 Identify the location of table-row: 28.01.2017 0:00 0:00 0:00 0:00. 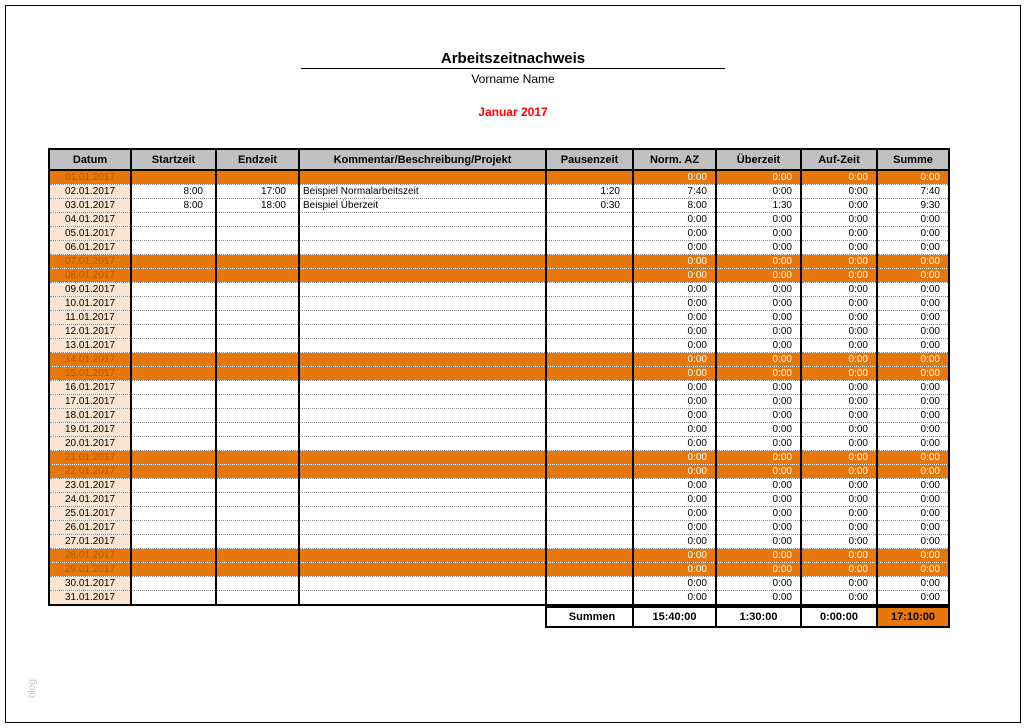
(499, 555).